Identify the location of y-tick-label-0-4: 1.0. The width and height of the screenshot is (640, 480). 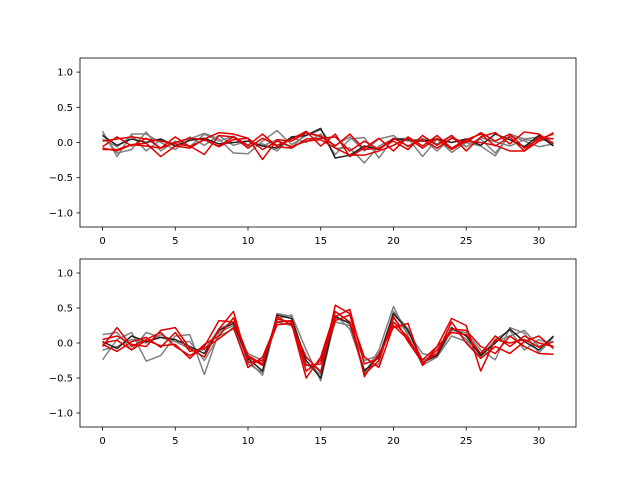
(65, 73).